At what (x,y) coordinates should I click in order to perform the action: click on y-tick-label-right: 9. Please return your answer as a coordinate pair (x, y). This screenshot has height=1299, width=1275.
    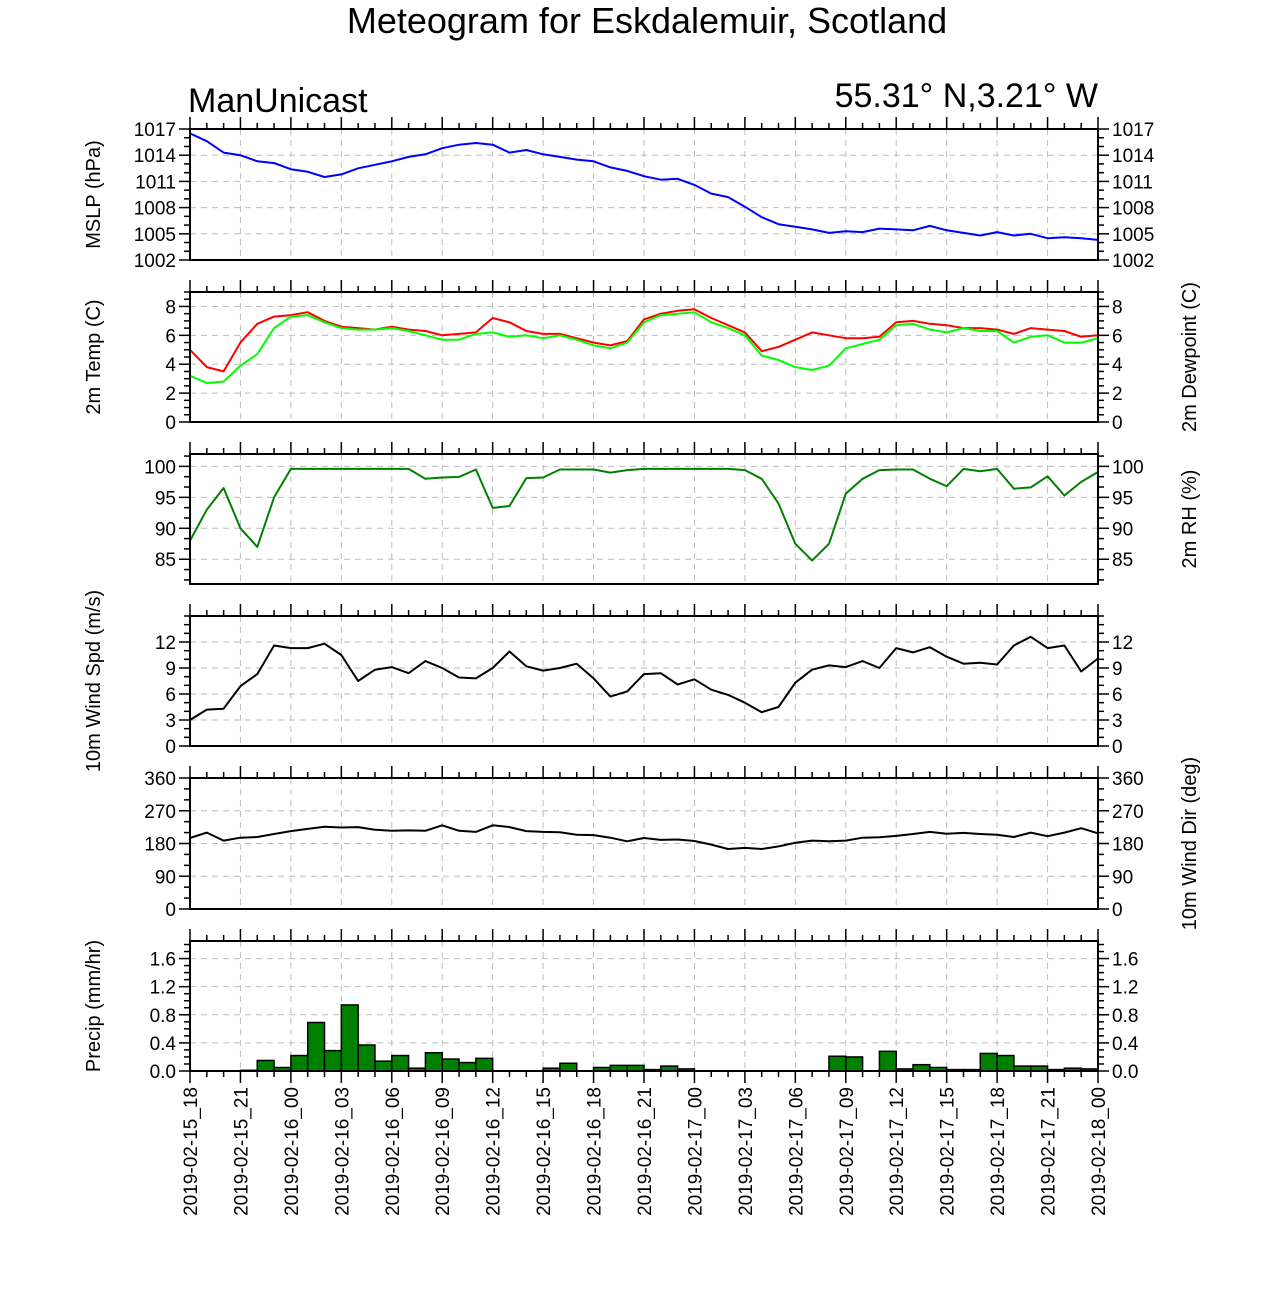
    Looking at the image, I should click on (1117, 669).